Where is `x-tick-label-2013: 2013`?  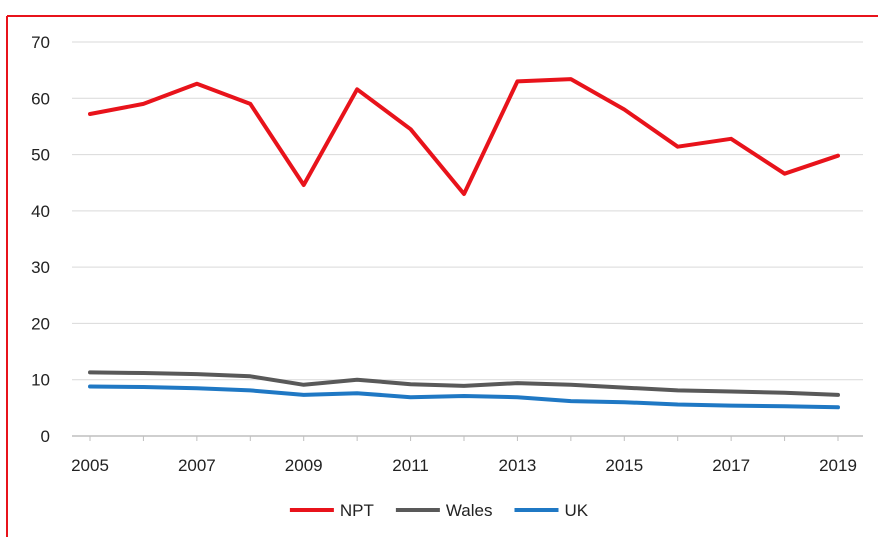 x-tick-label-2013: 2013 is located at coordinates (518, 465).